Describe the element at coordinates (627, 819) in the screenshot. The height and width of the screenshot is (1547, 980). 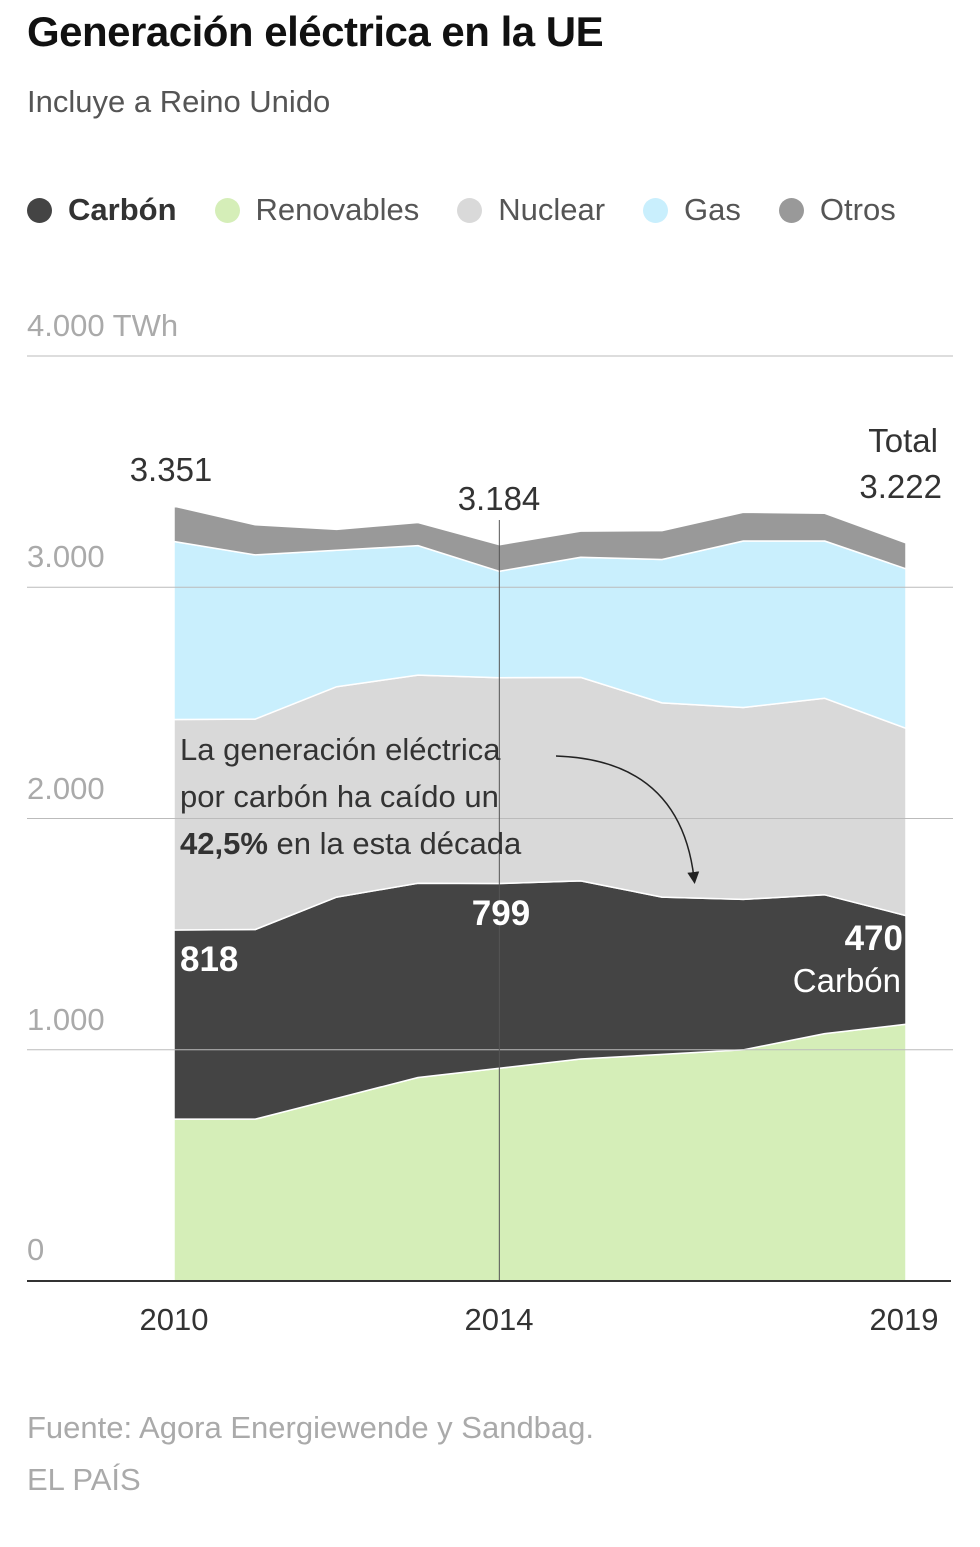
I see `note-arrow` at that location.